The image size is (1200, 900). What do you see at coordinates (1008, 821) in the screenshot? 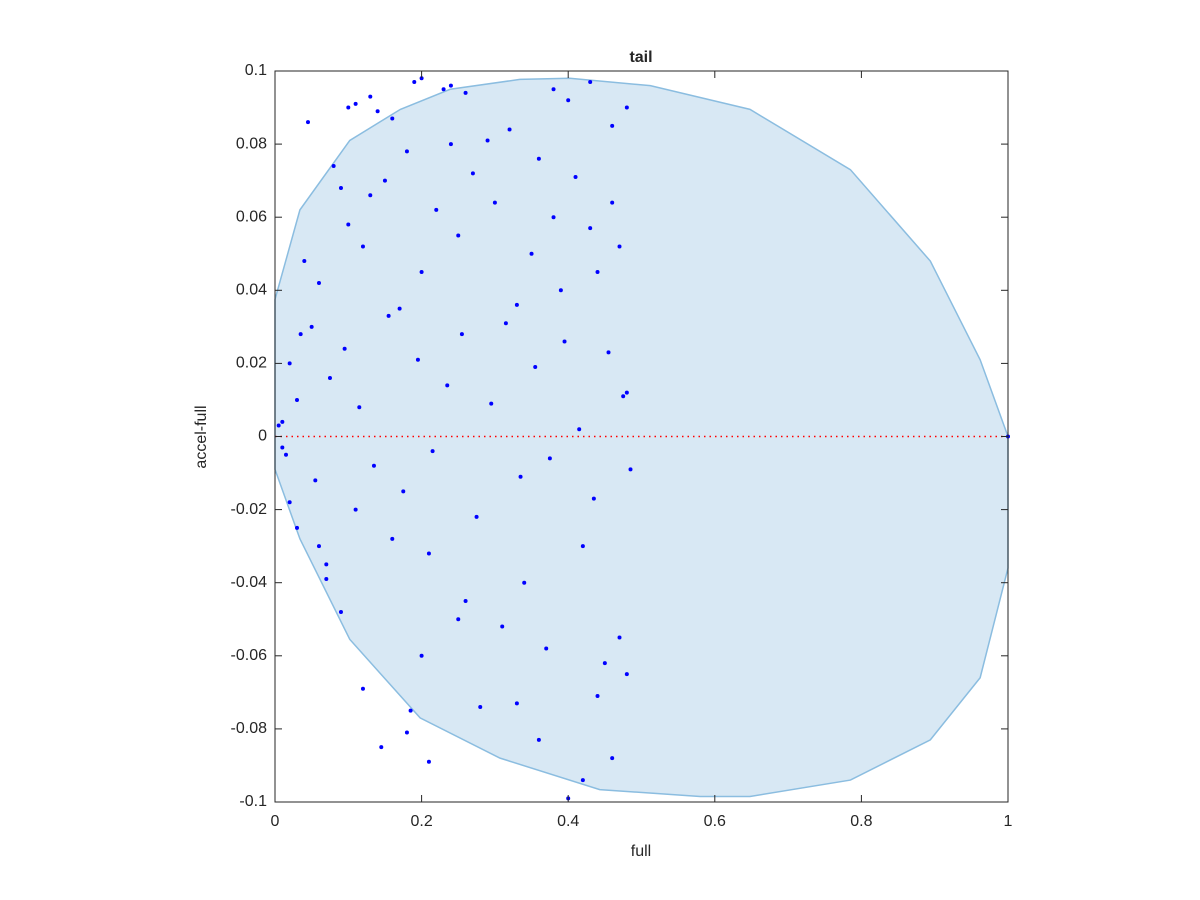
I see `x-tick-label: 1` at bounding box center [1008, 821].